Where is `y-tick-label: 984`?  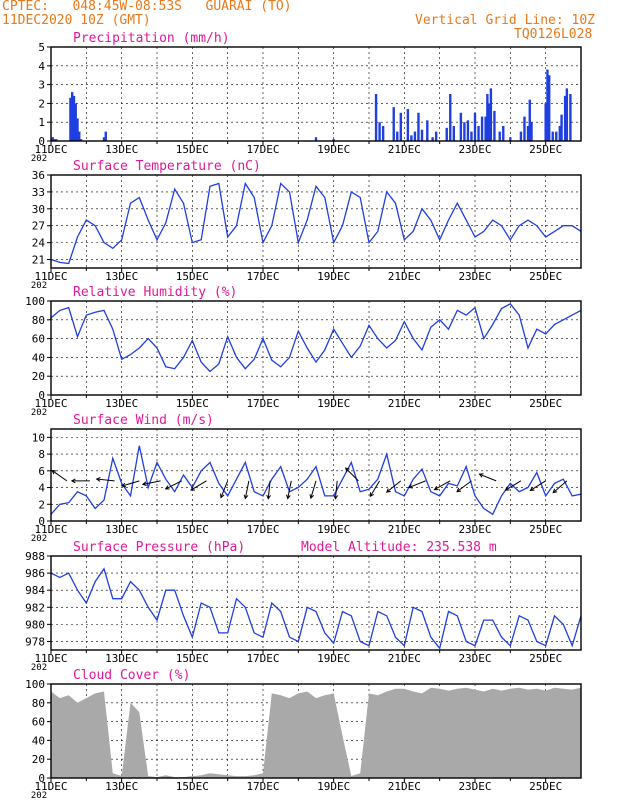 y-tick-label: 984 is located at coordinates (35, 590).